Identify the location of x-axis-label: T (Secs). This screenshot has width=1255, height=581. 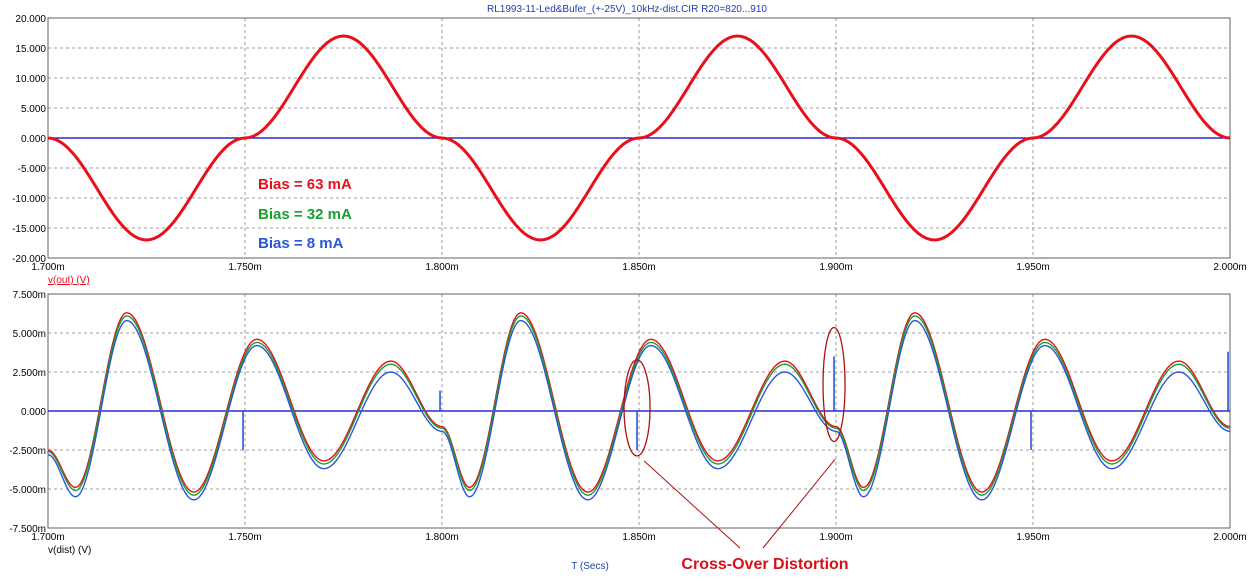
(590, 566).